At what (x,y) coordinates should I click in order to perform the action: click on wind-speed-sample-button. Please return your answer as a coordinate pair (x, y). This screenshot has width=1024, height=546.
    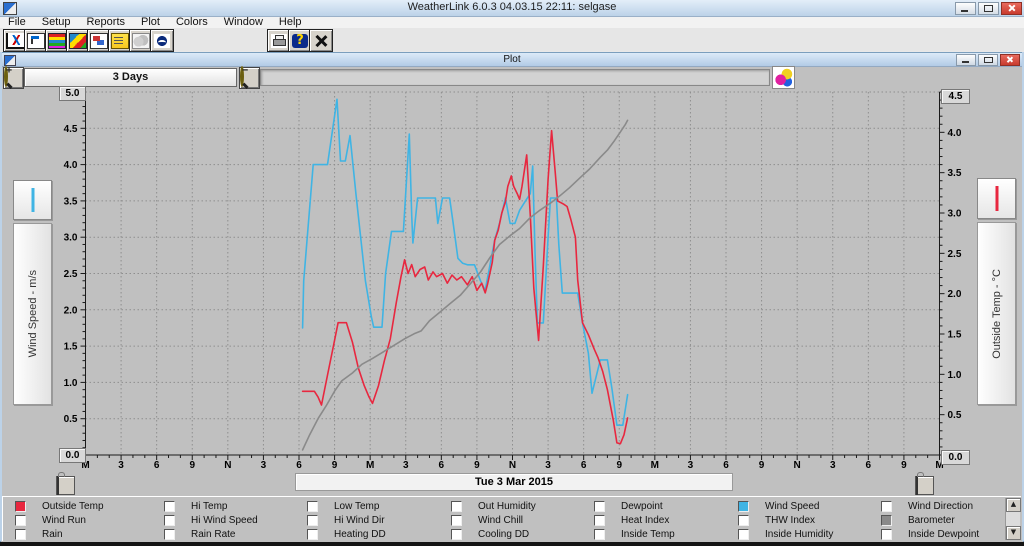
    Looking at the image, I should click on (32, 200).